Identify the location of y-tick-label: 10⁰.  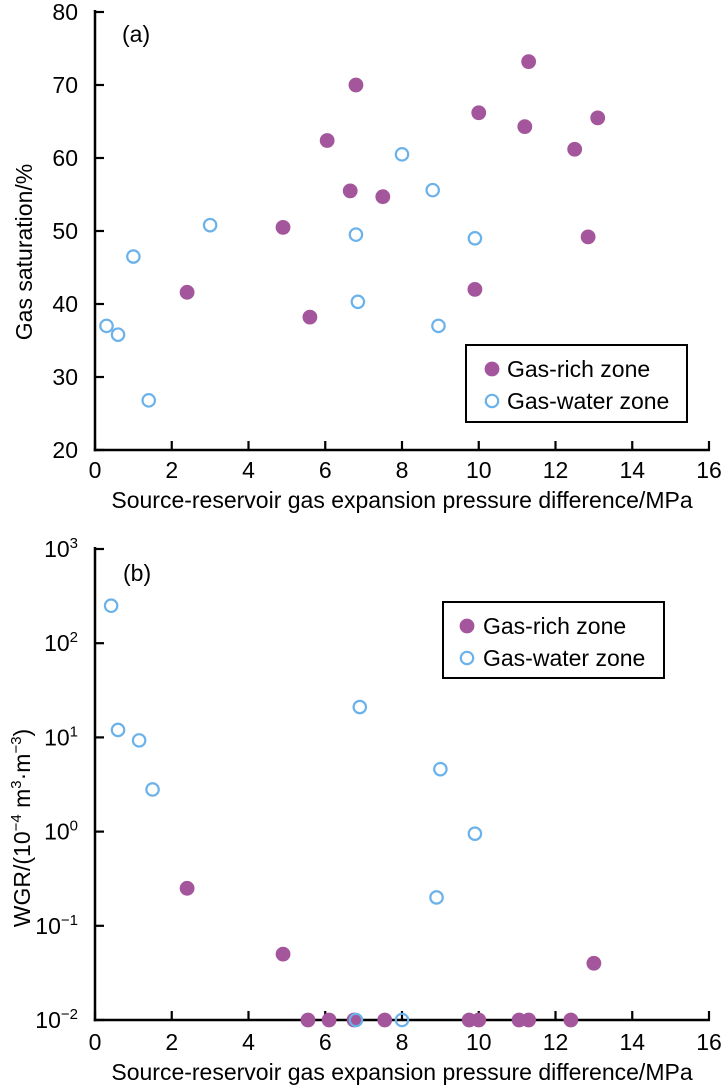
(61, 831).